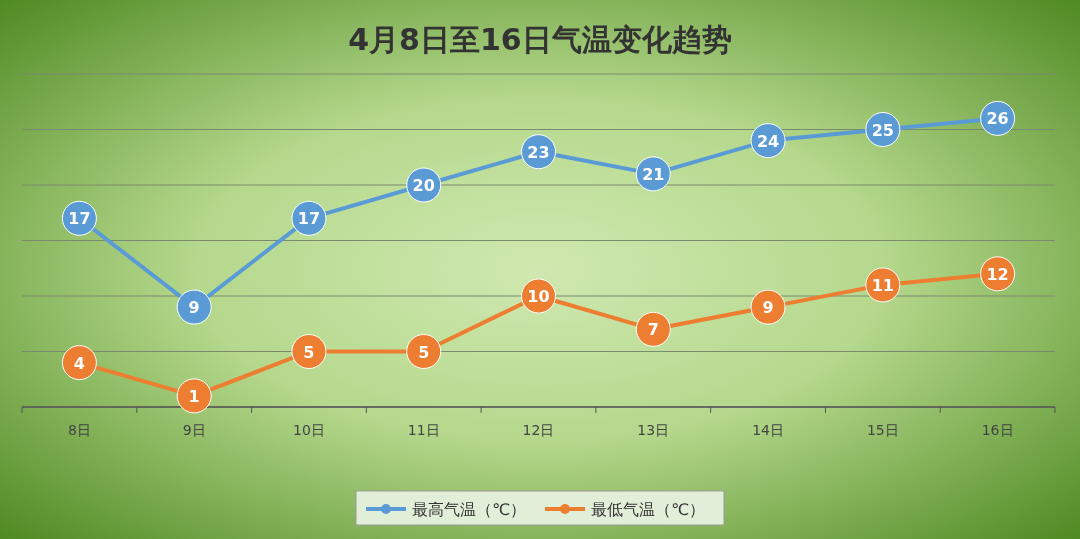 The height and width of the screenshot is (539, 1080). What do you see at coordinates (768, 430) in the screenshot?
I see `x-tick-label: 14日` at bounding box center [768, 430].